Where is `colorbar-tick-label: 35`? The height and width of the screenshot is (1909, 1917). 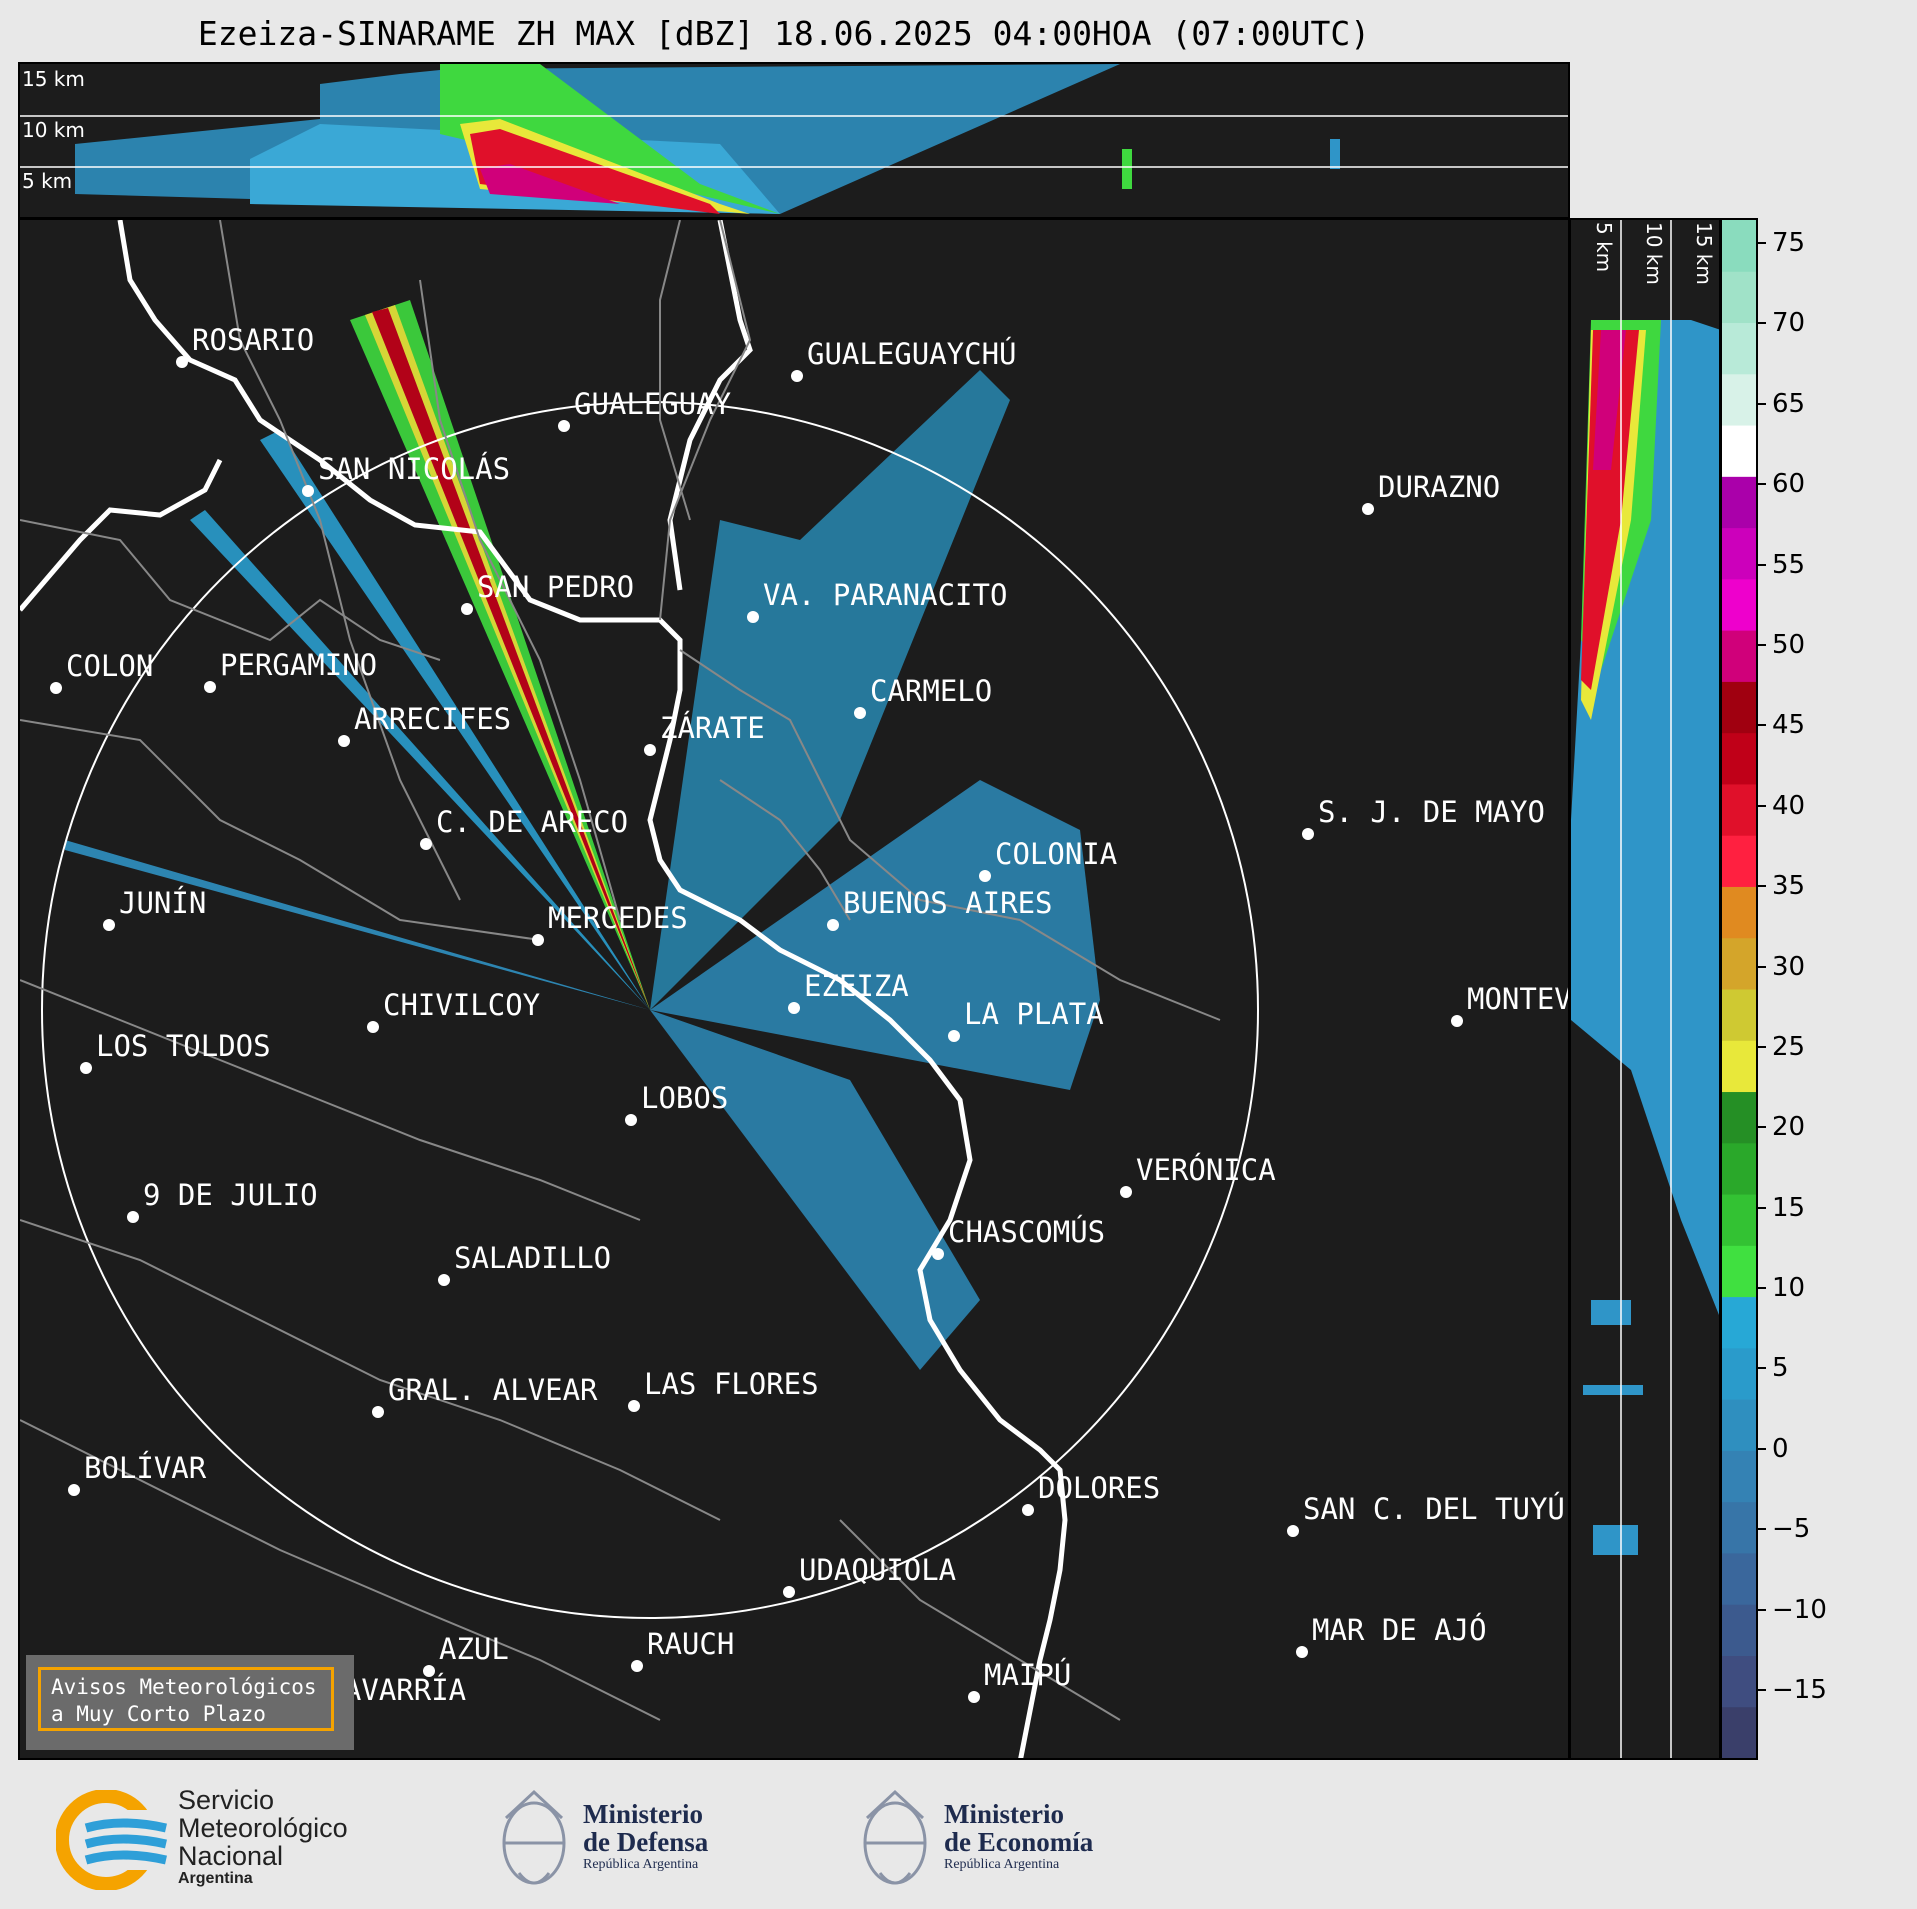 colorbar-tick-label: 35 is located at coordinates (1789, 886).